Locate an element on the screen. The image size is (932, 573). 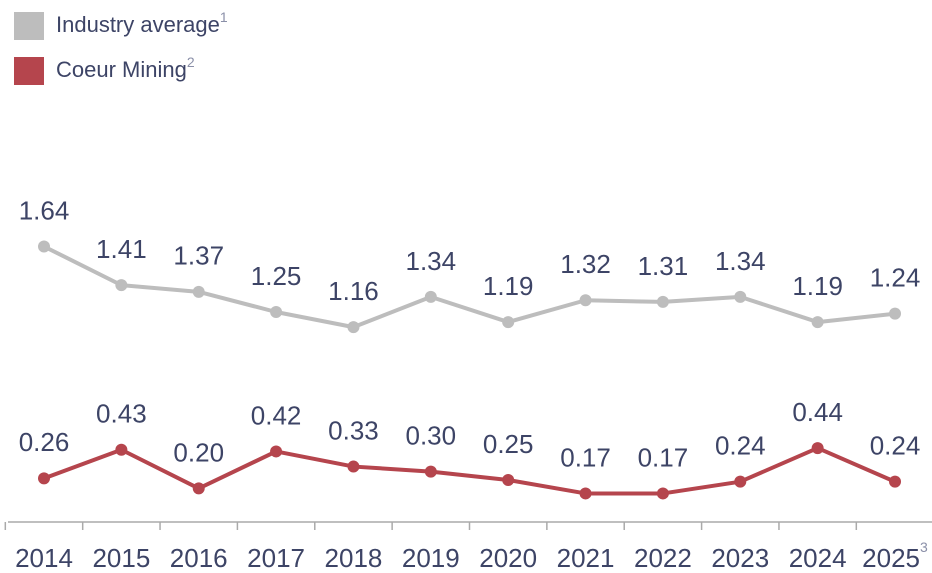
category: 2014 is located at coordinates (44, 558).